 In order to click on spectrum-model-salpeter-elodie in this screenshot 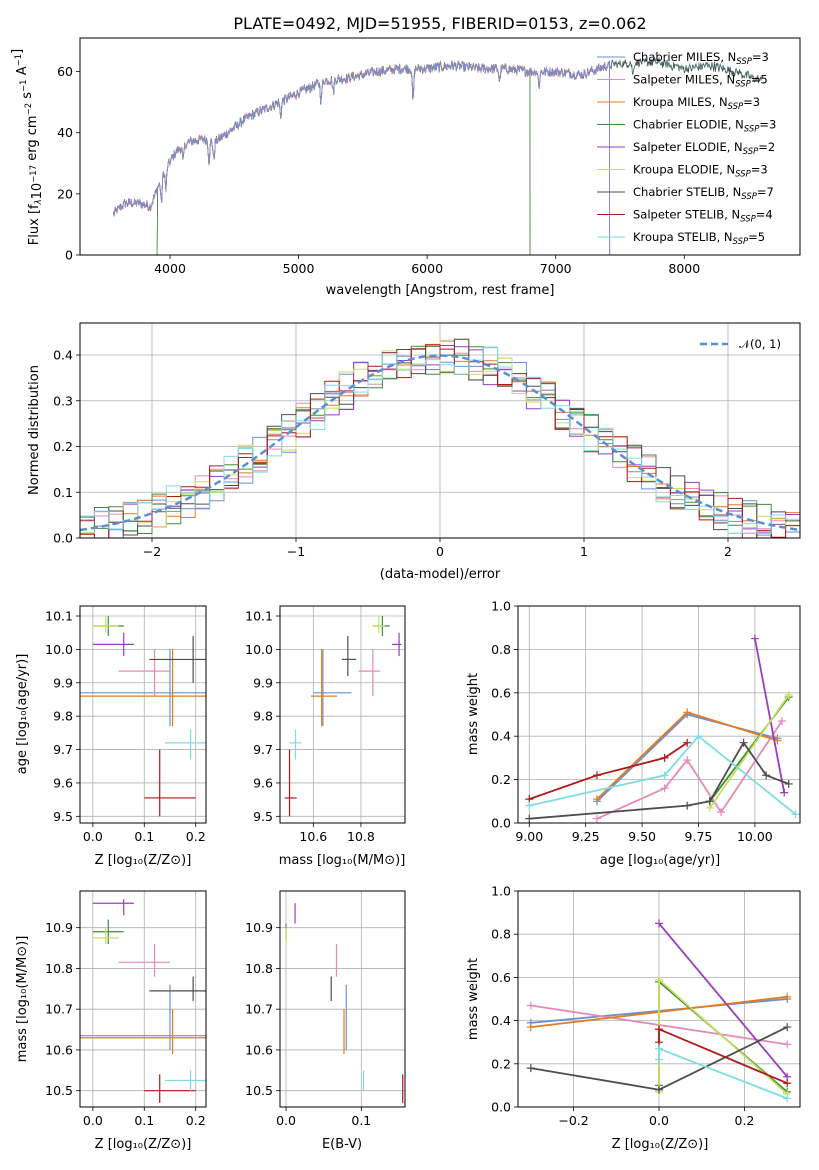, I will do `click(343, 157)`.